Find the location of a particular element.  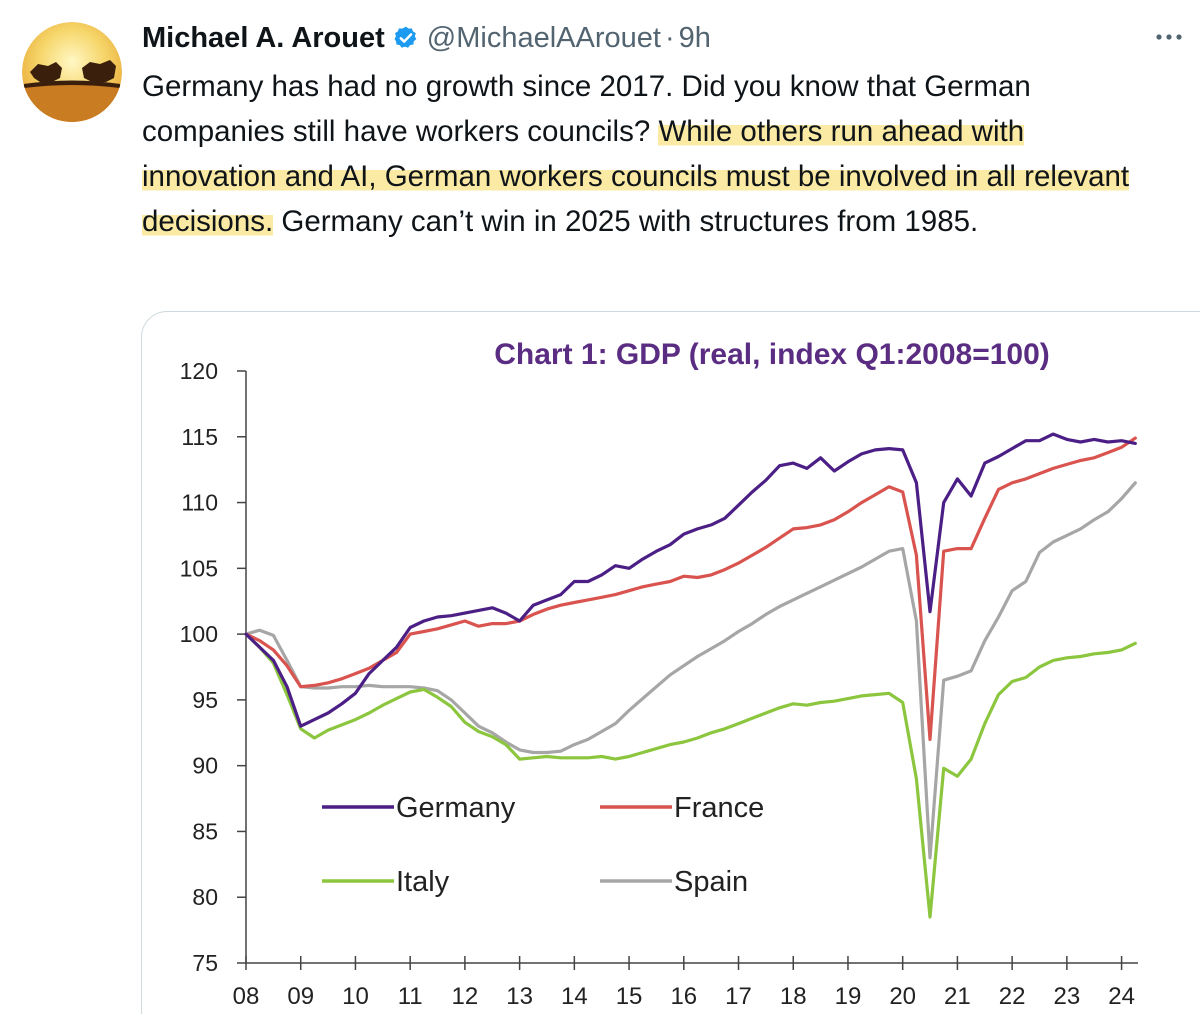

more-options-button is located at coordinates (1169, 37).